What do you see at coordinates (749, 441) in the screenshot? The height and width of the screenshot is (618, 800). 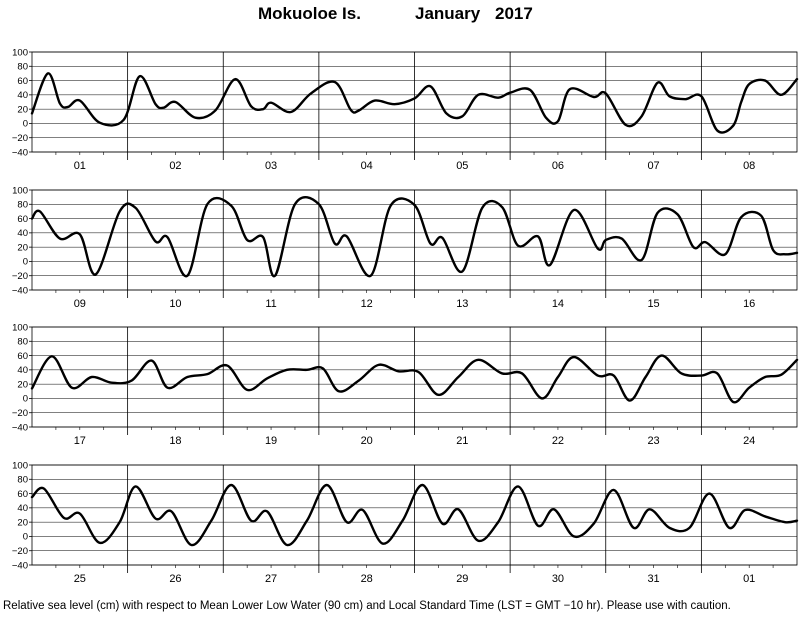 I see `day-label: 24` at bounding box center [749, 441].